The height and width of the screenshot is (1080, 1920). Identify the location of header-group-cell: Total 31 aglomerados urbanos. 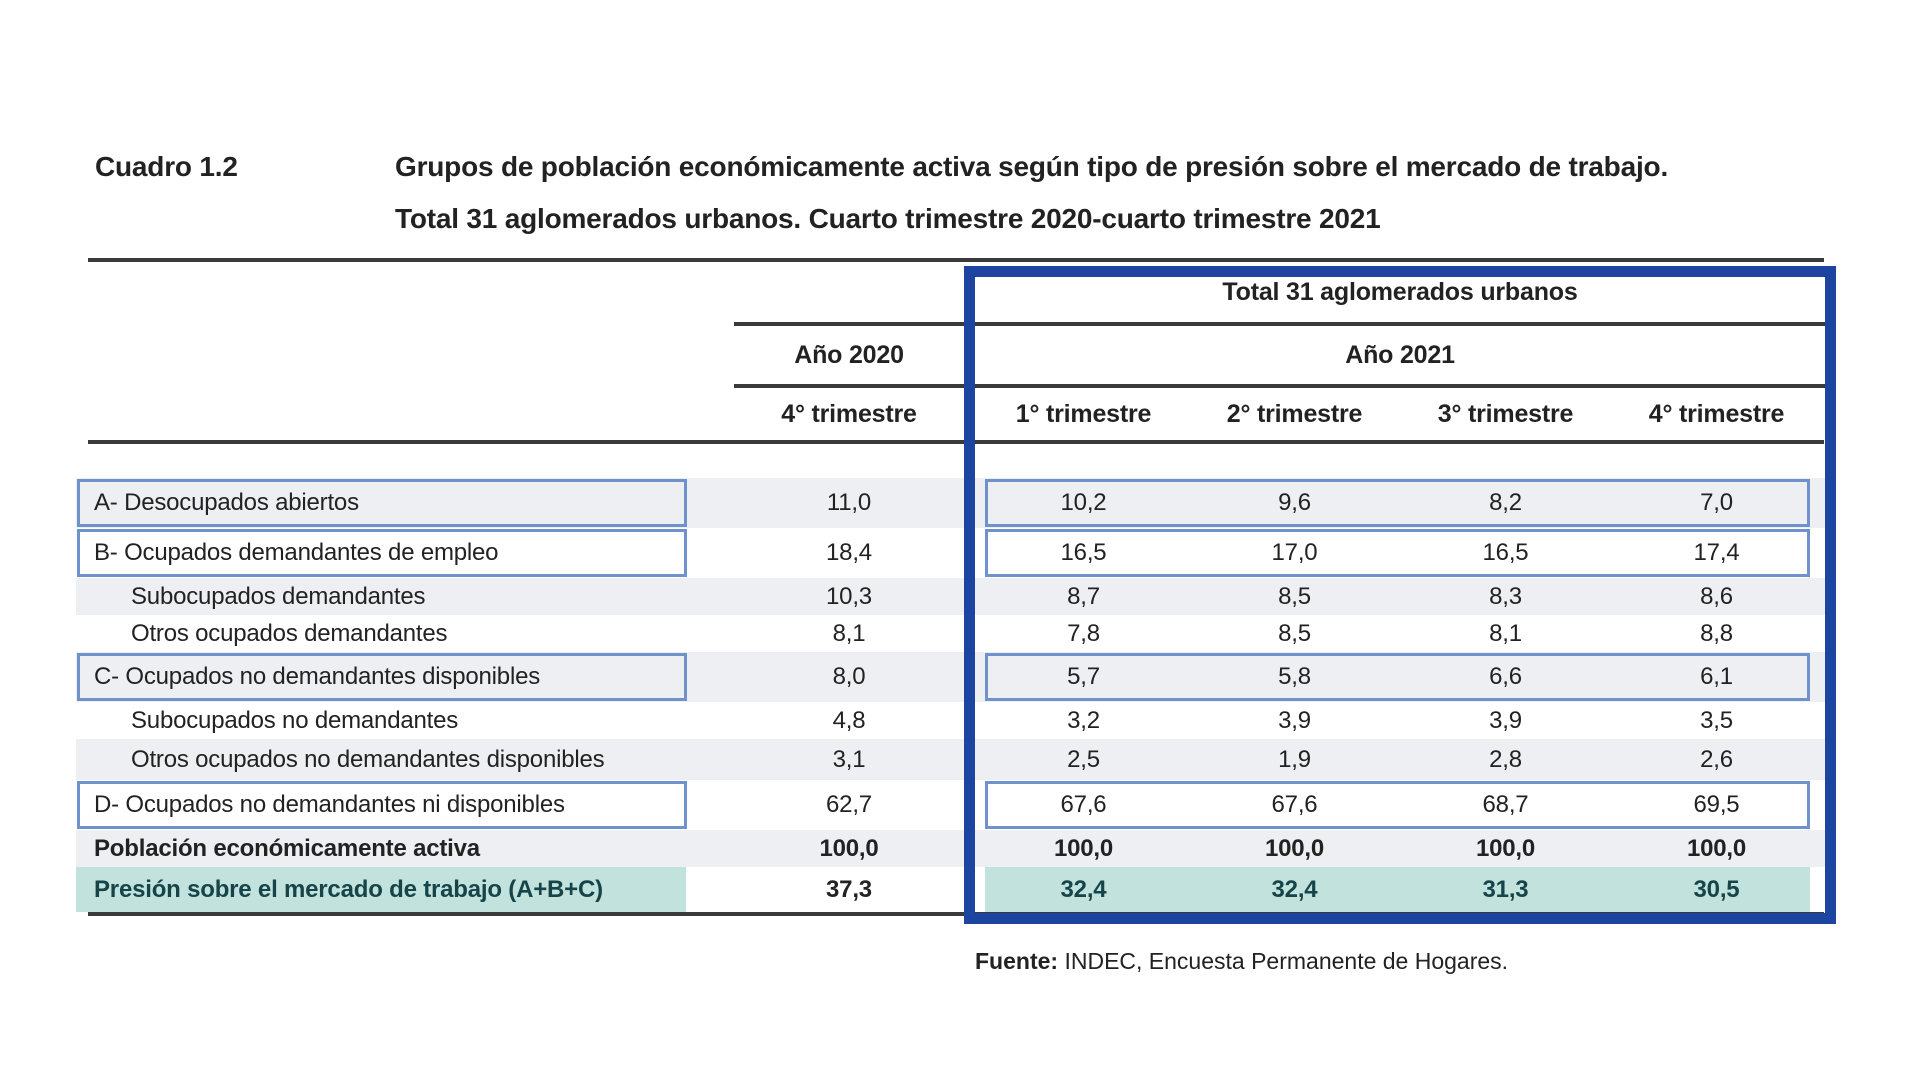
(1400, 294).